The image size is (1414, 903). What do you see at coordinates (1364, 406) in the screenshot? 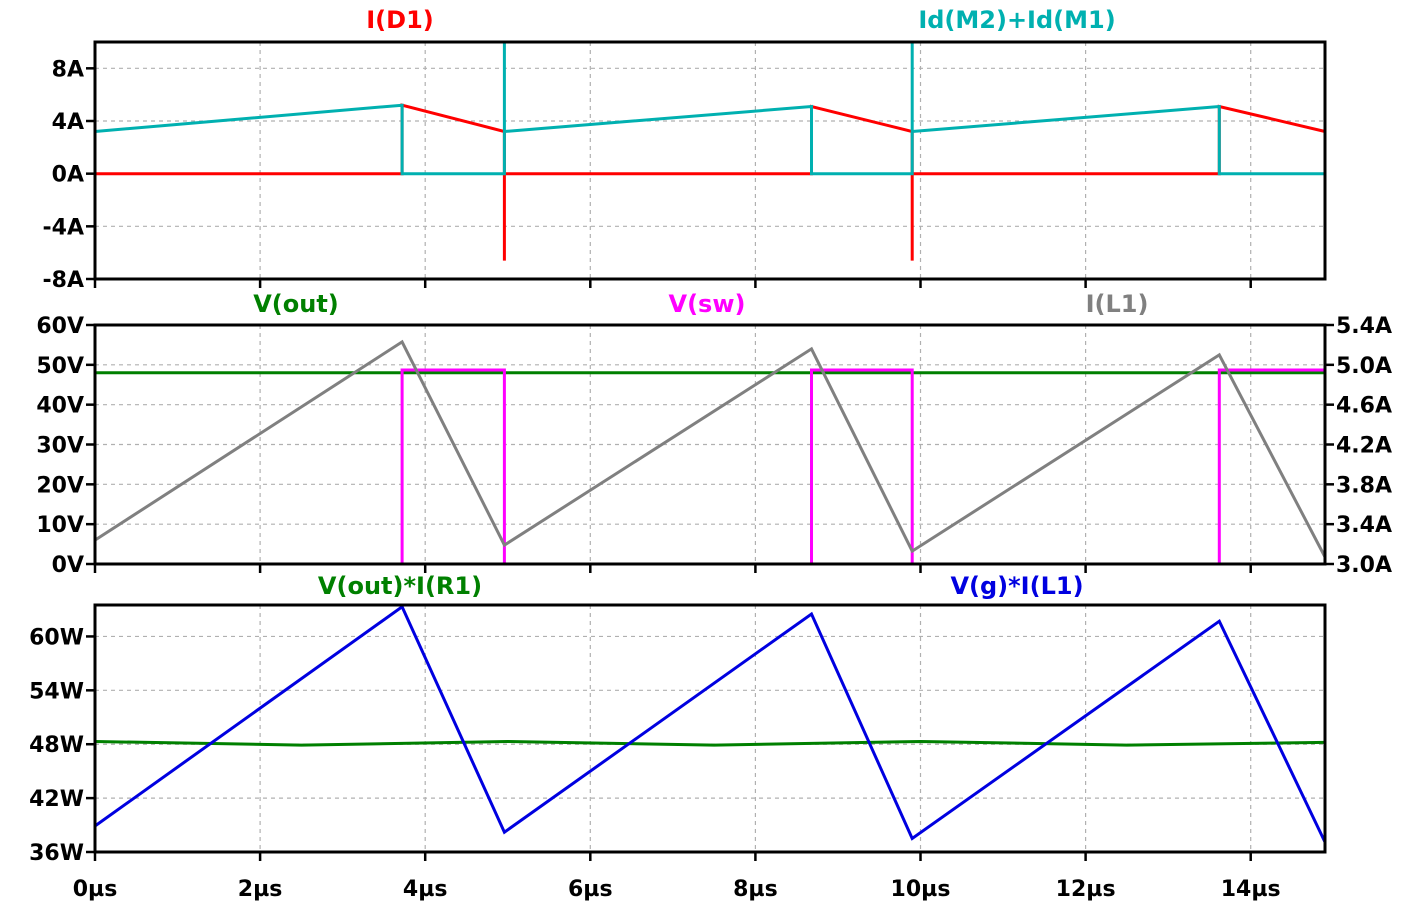
I see `y2-tick-label: 4.6A` at bounding box center [1364, 406].